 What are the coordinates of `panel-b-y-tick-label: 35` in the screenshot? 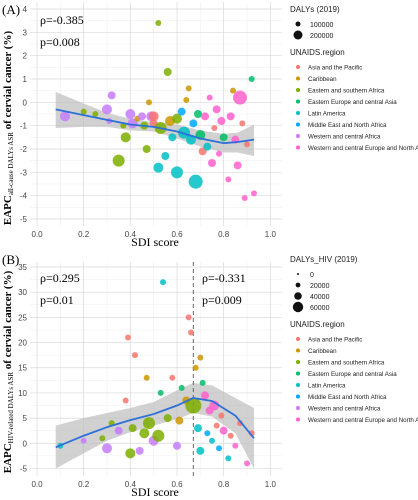 It's located at (22, 267).